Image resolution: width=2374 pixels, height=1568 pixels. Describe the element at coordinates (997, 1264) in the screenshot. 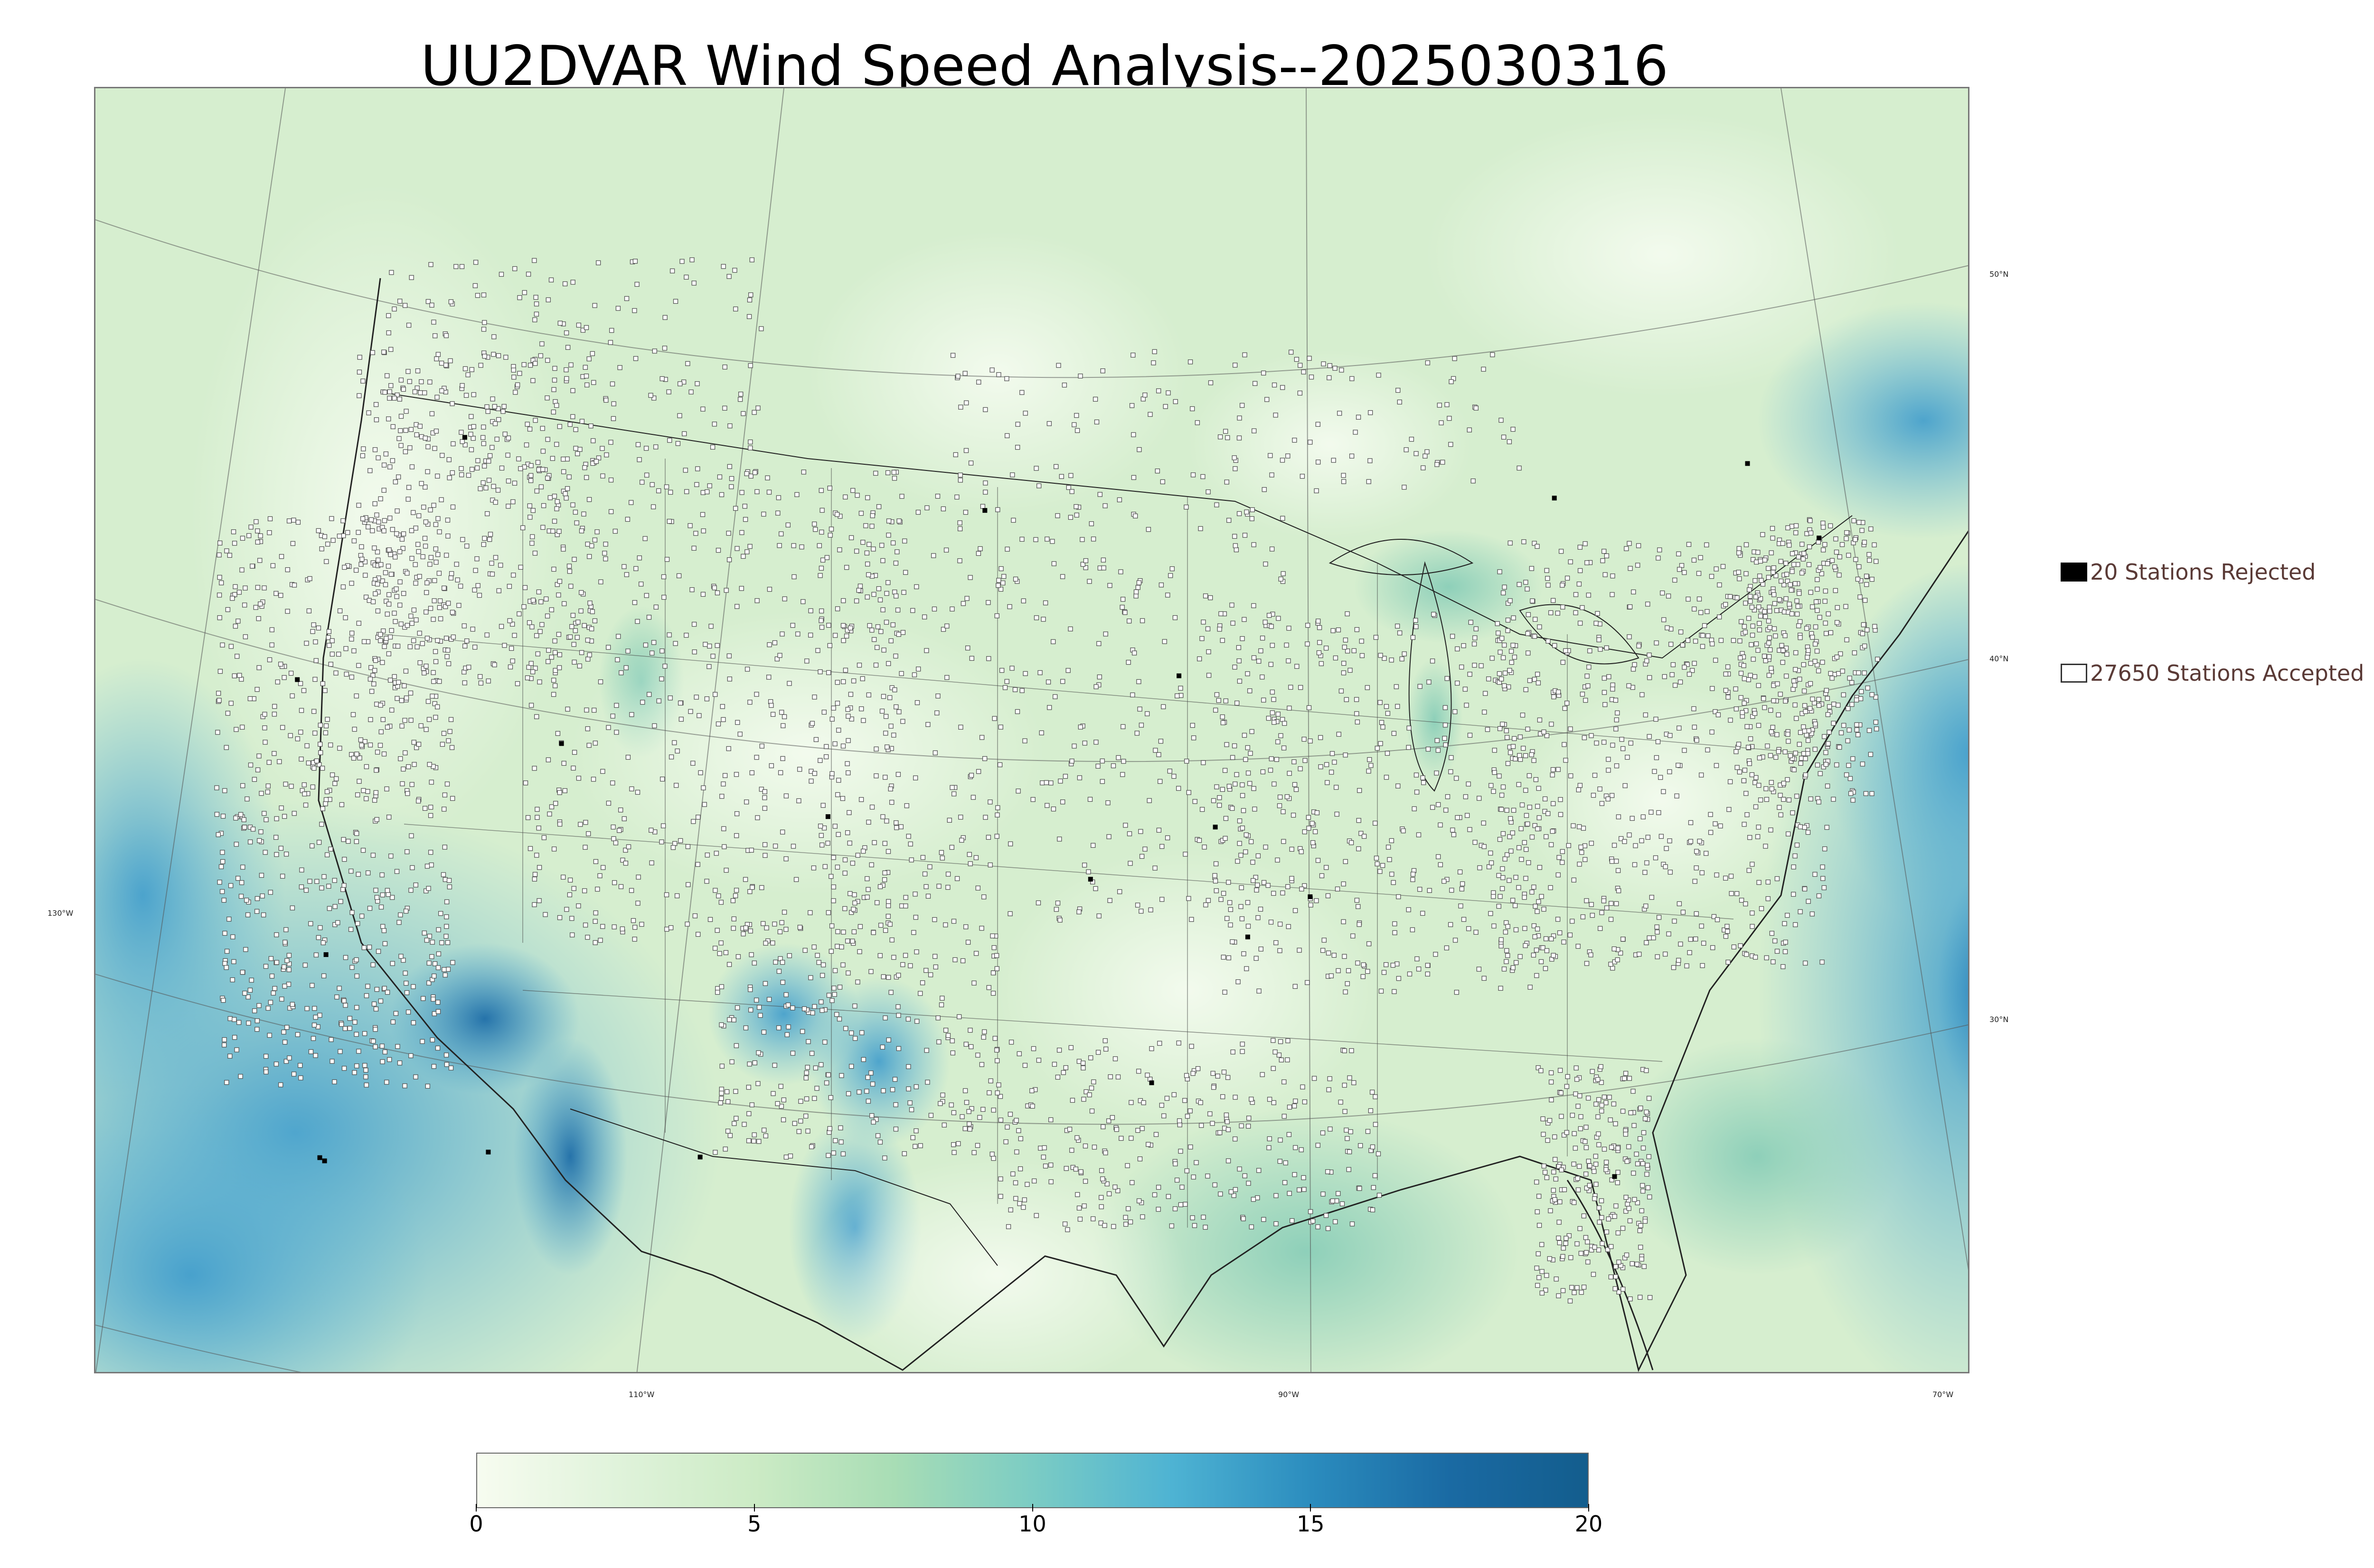

I see `wind-blob` at that location.